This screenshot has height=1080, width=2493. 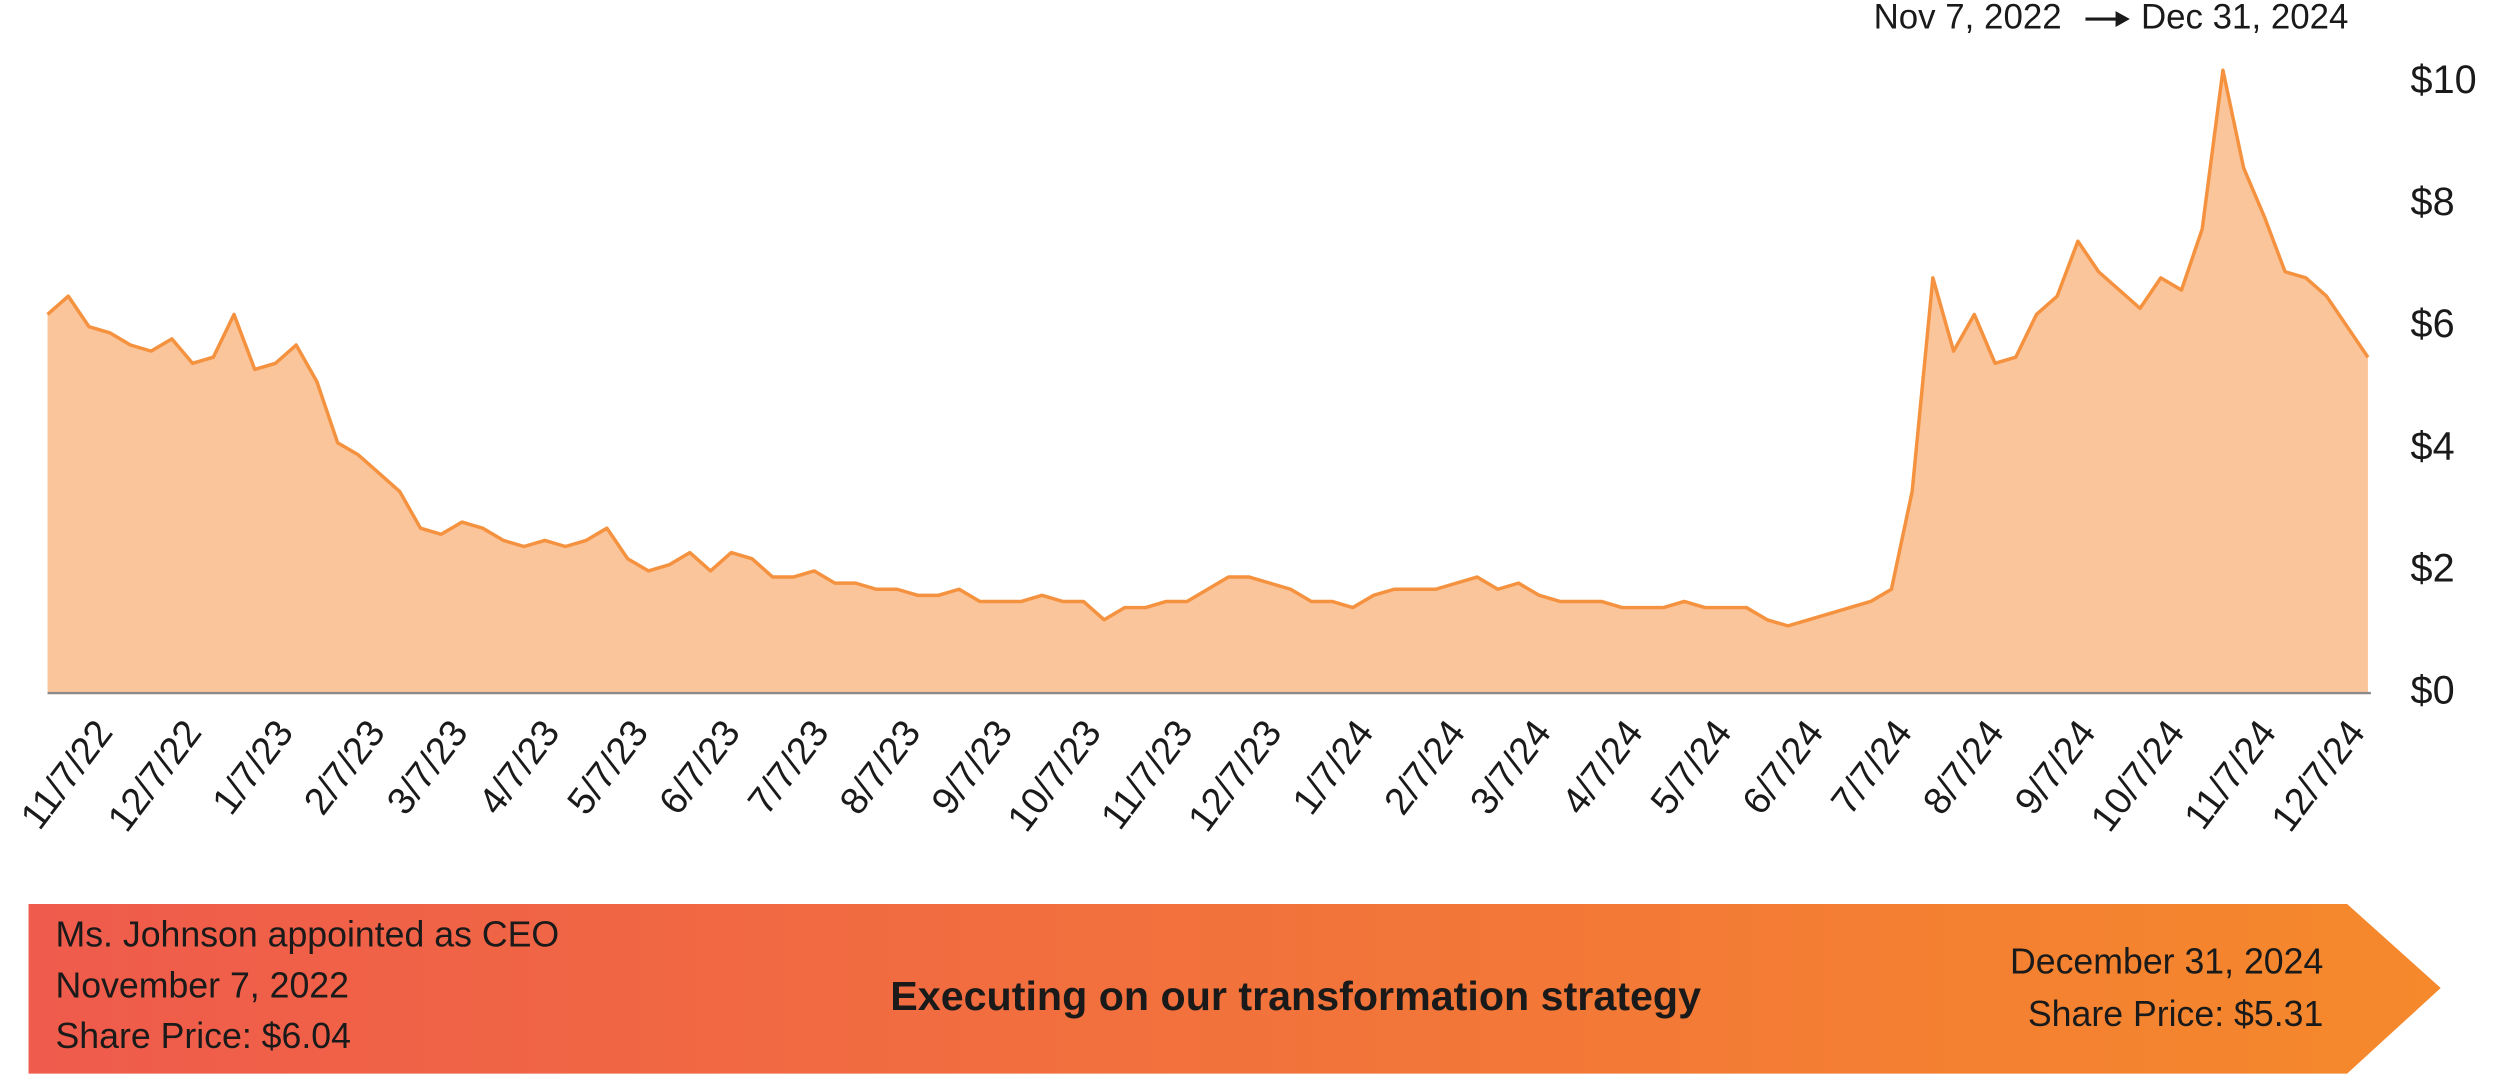 What do you see at coordinates (307, 935) in the screenshot?
I see `banner-left-text: Ms. Johnson appointed as CEO` at bounding box center [307, 935].